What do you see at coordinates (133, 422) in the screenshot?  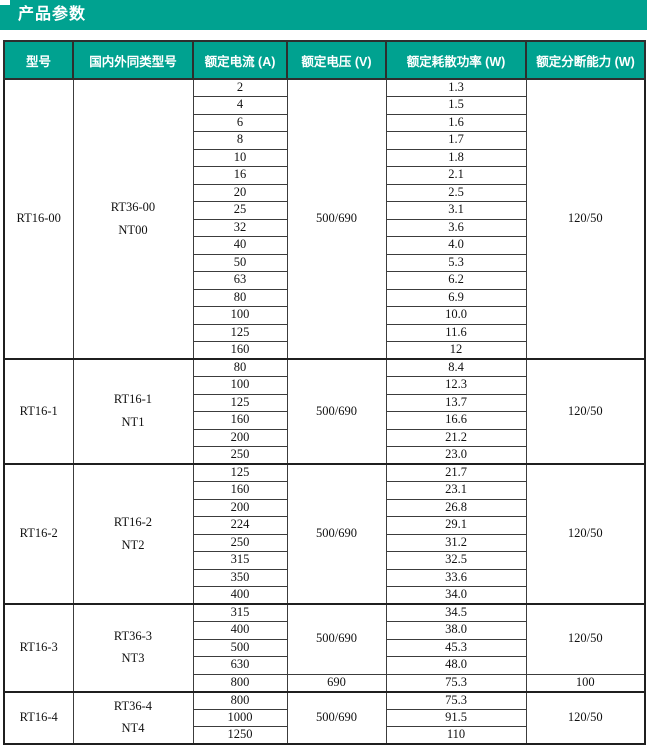 I see `equivalent-line: NT1` at bounding box center [133, 422].